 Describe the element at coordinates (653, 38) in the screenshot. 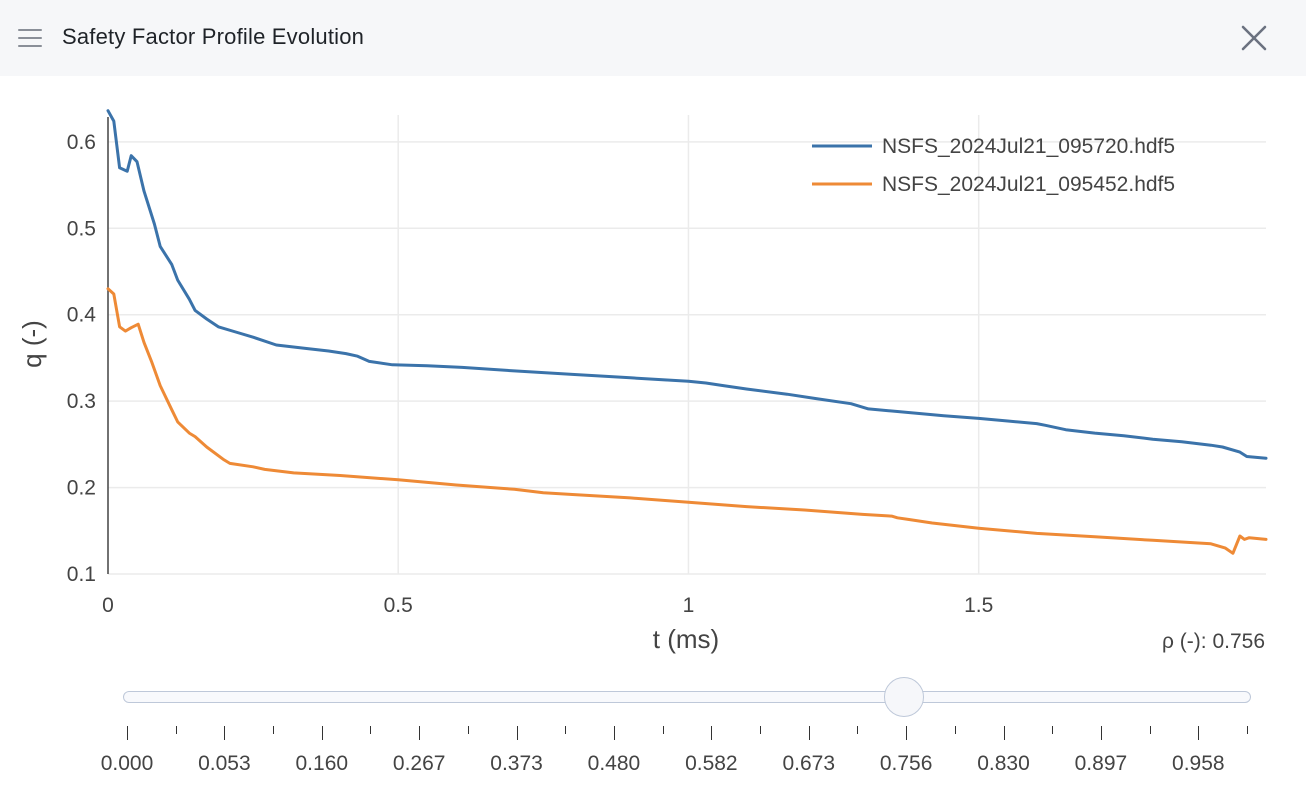

I see `title-bar: Safety Factor Profile Evolution` at that location.